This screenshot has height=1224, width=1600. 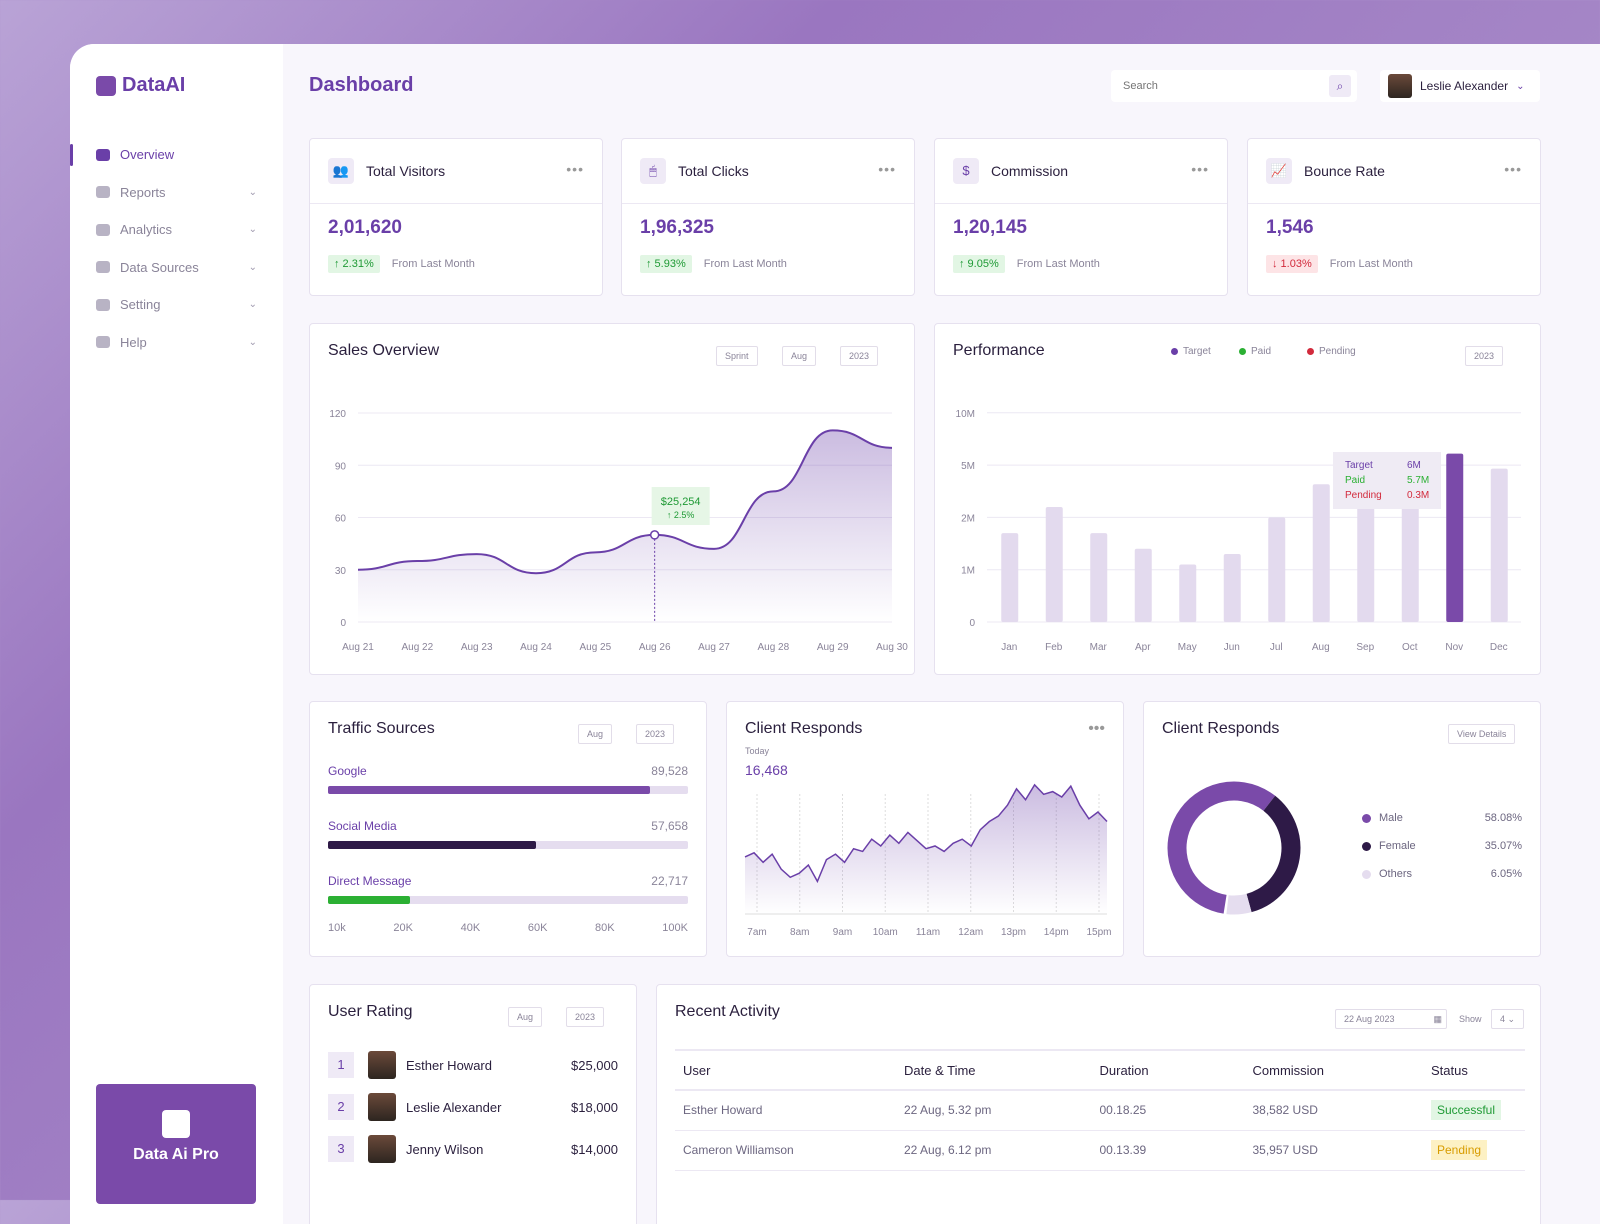 I want to click on y-tick-label: 2M, so click(x=968, y=518).